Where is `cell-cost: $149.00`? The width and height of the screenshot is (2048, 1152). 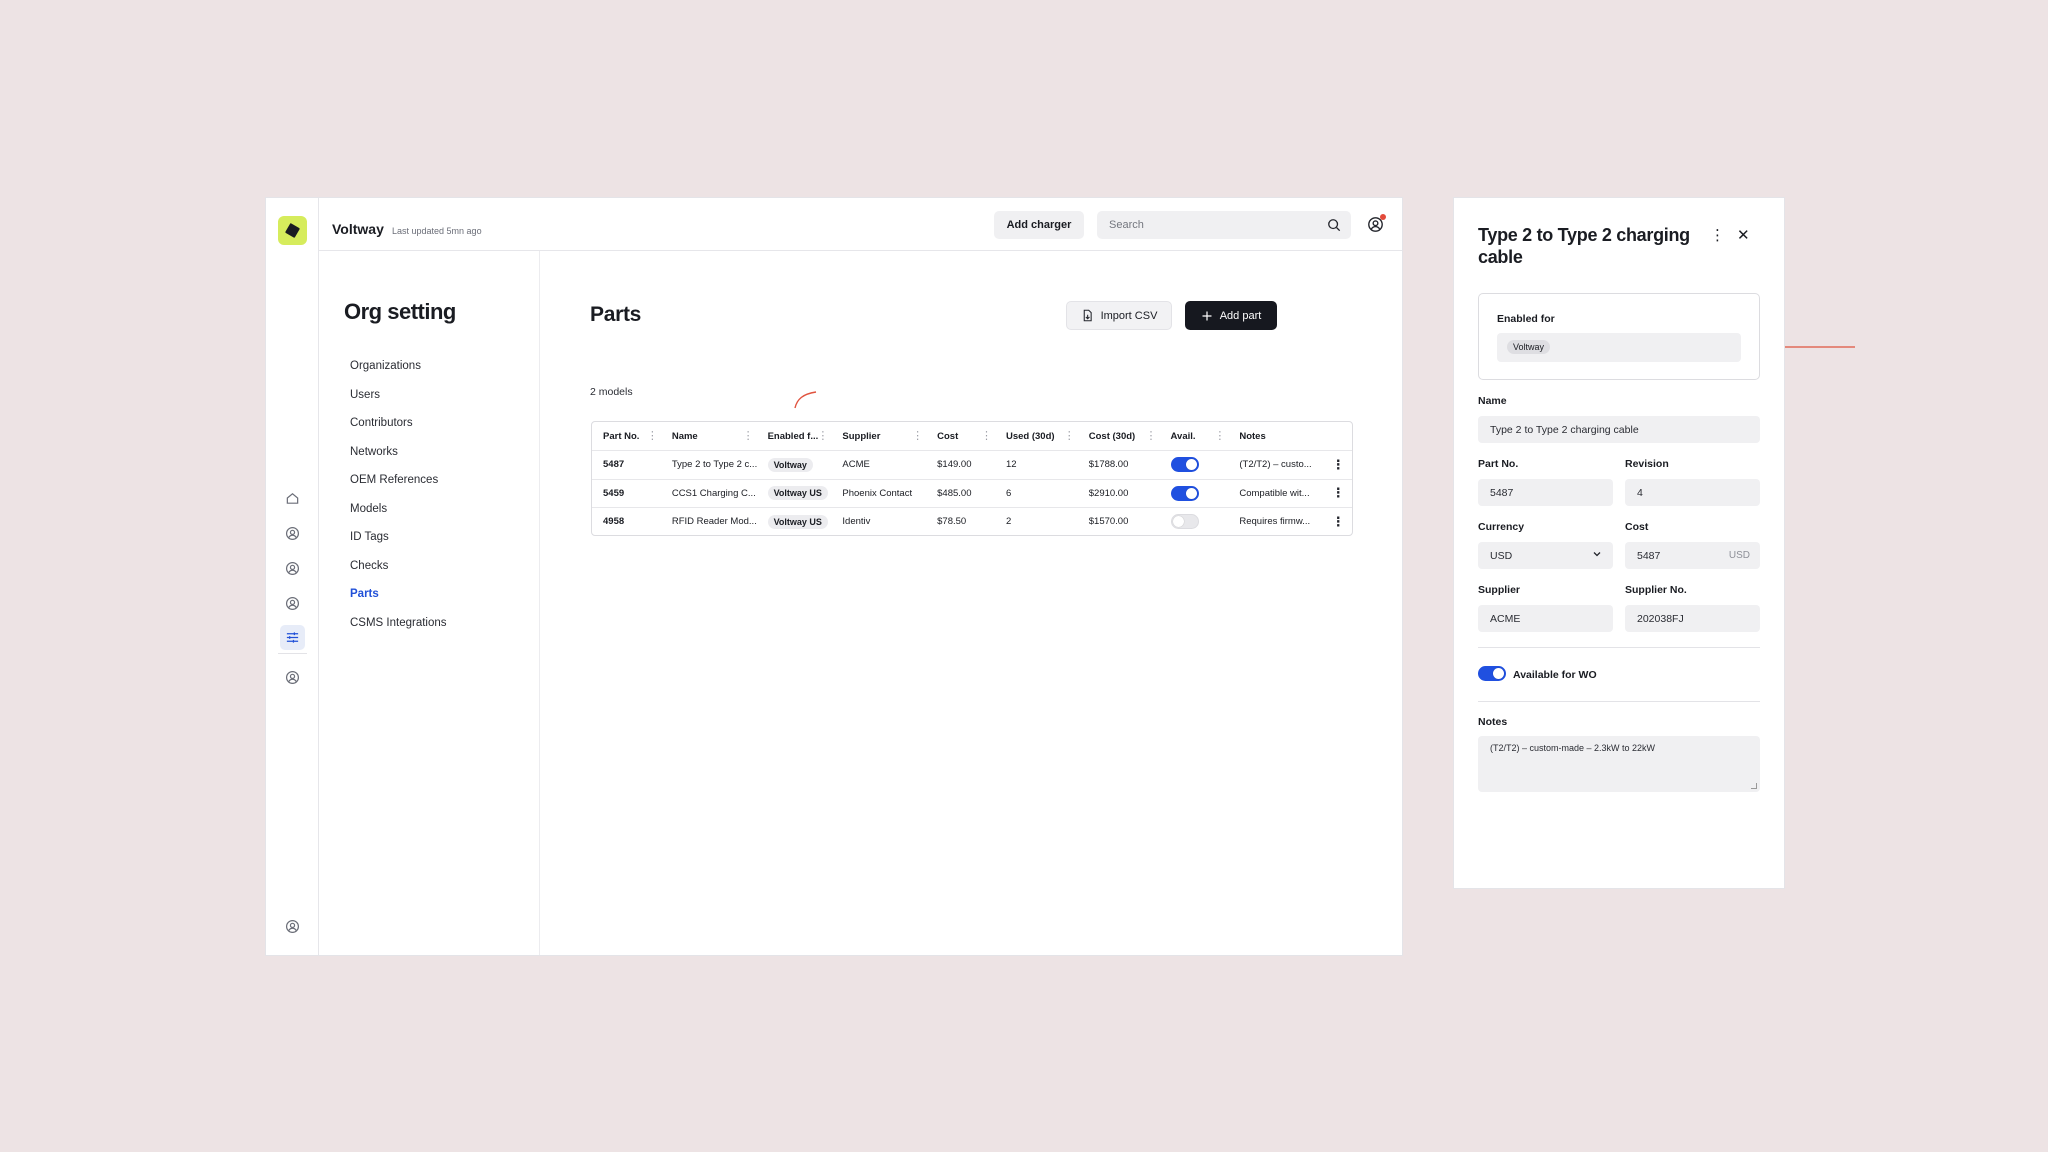 cell-cost: $149.00 is located at coordinates (954, 465).